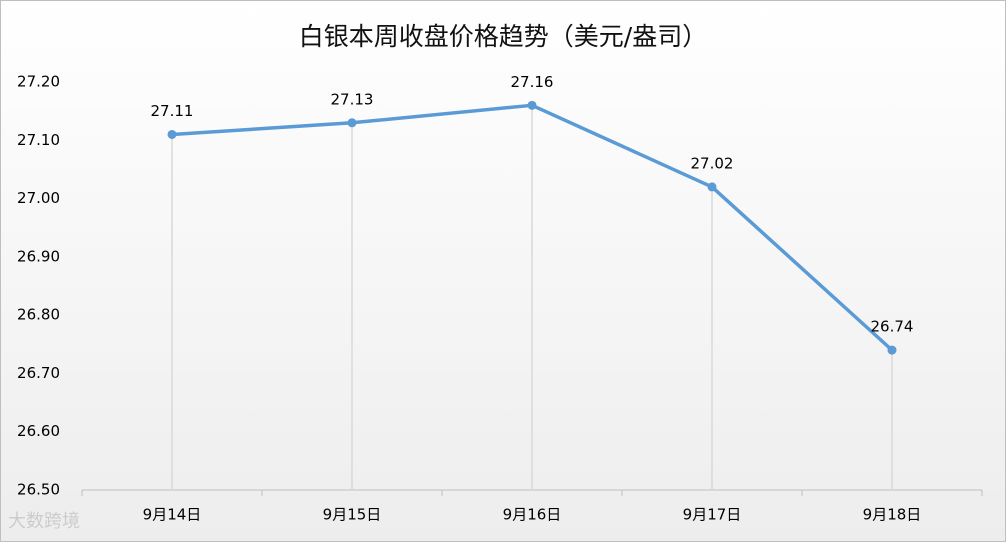 The width and height of the screenshot is (1006, 542). Describe the element at coordinates (352, 99) in the screenshot. I see `data-label: 27.13` at that location.